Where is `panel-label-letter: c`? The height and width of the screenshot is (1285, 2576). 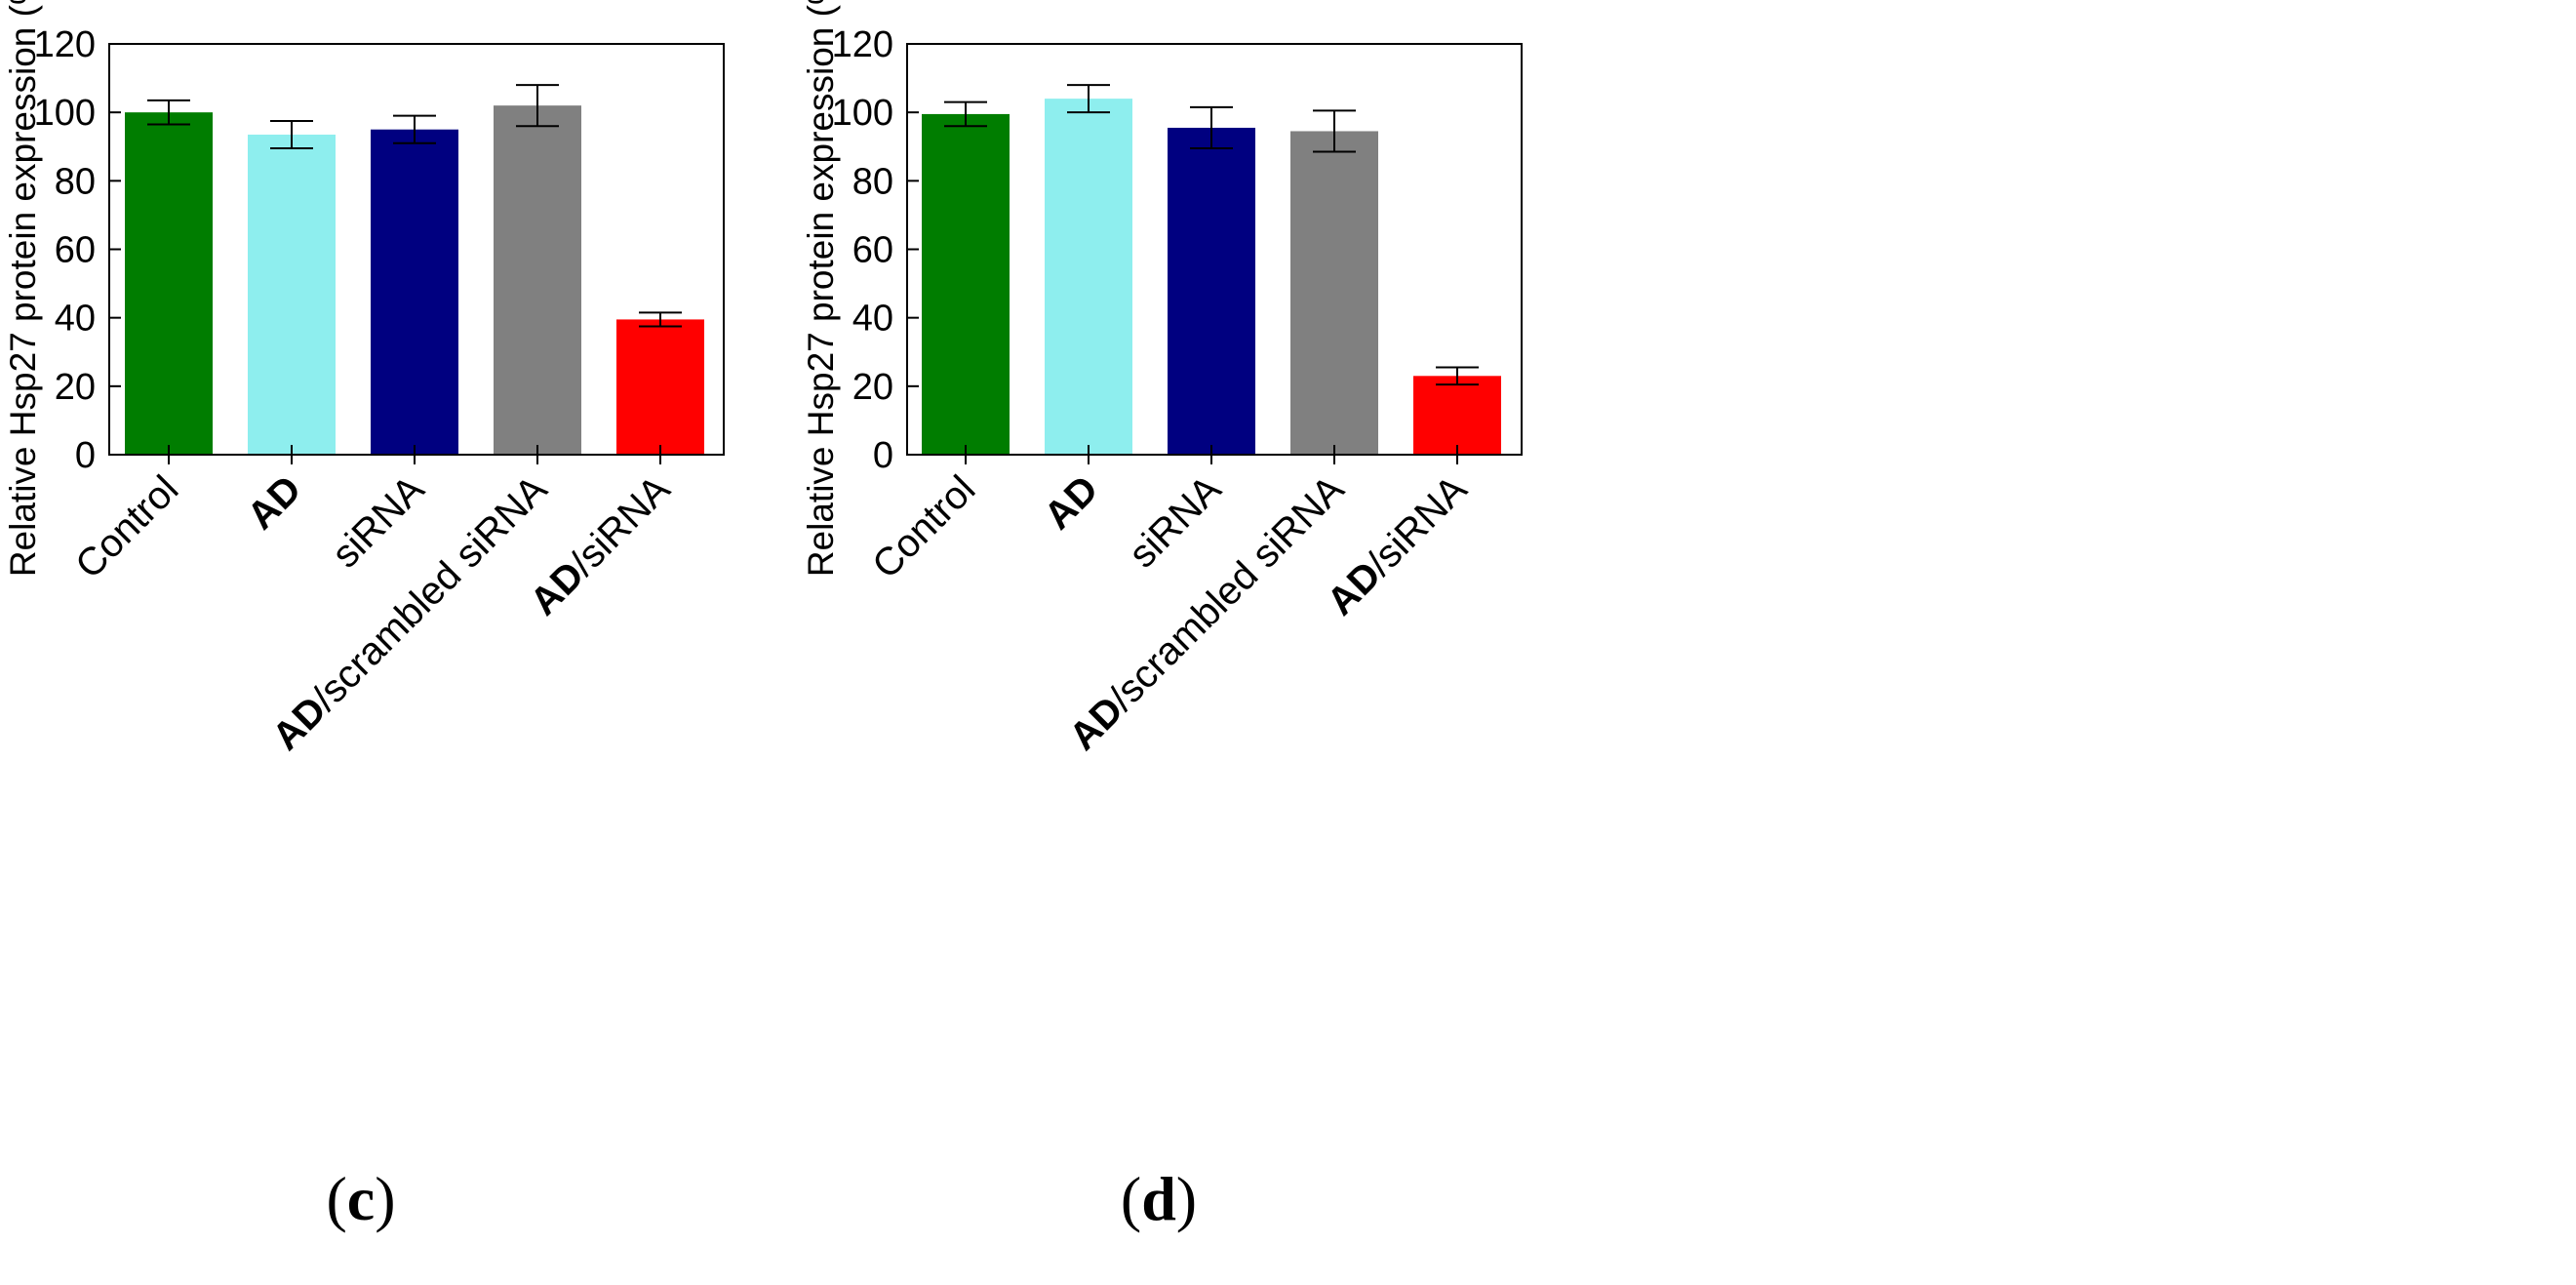 panel-label-letter: c is located at coordinates (361, 1198).